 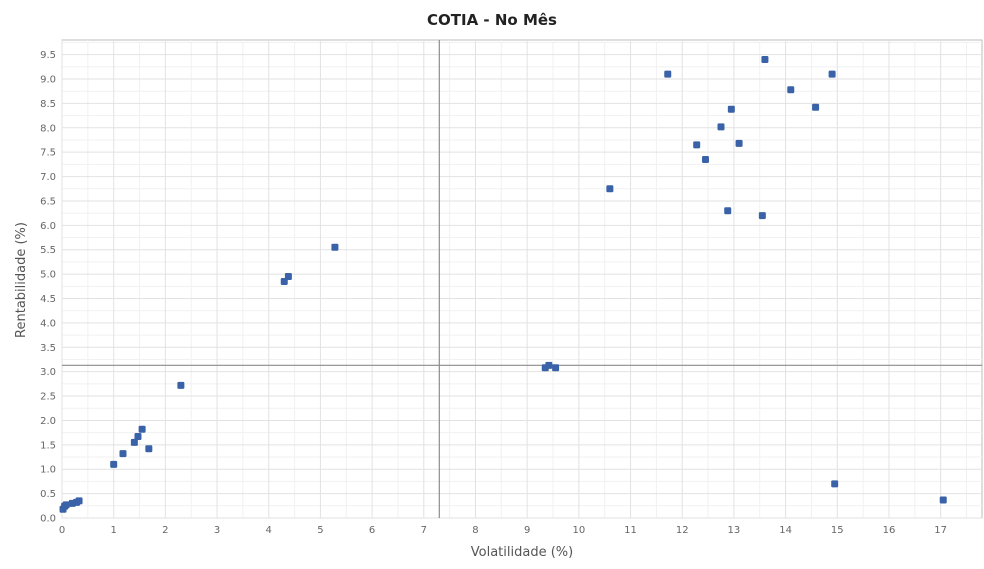 I want to click on y-tick-label: 5.0, so click(x=48, y=275).